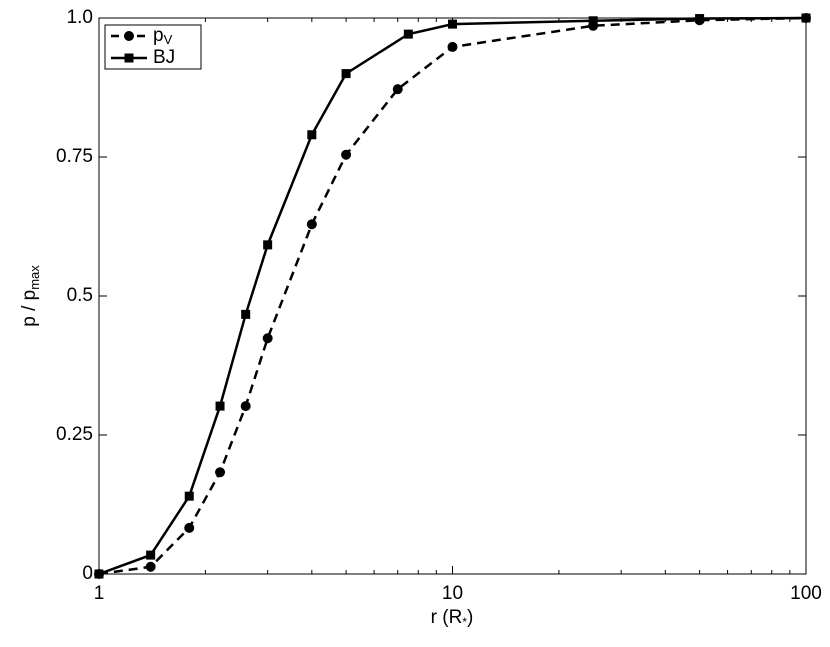 This screenshot has height=647, width=830. What do you see at coordinates (806, 593) in the screenshot?
I see `x-tick-label: 100` at bounding box center [806, 593].